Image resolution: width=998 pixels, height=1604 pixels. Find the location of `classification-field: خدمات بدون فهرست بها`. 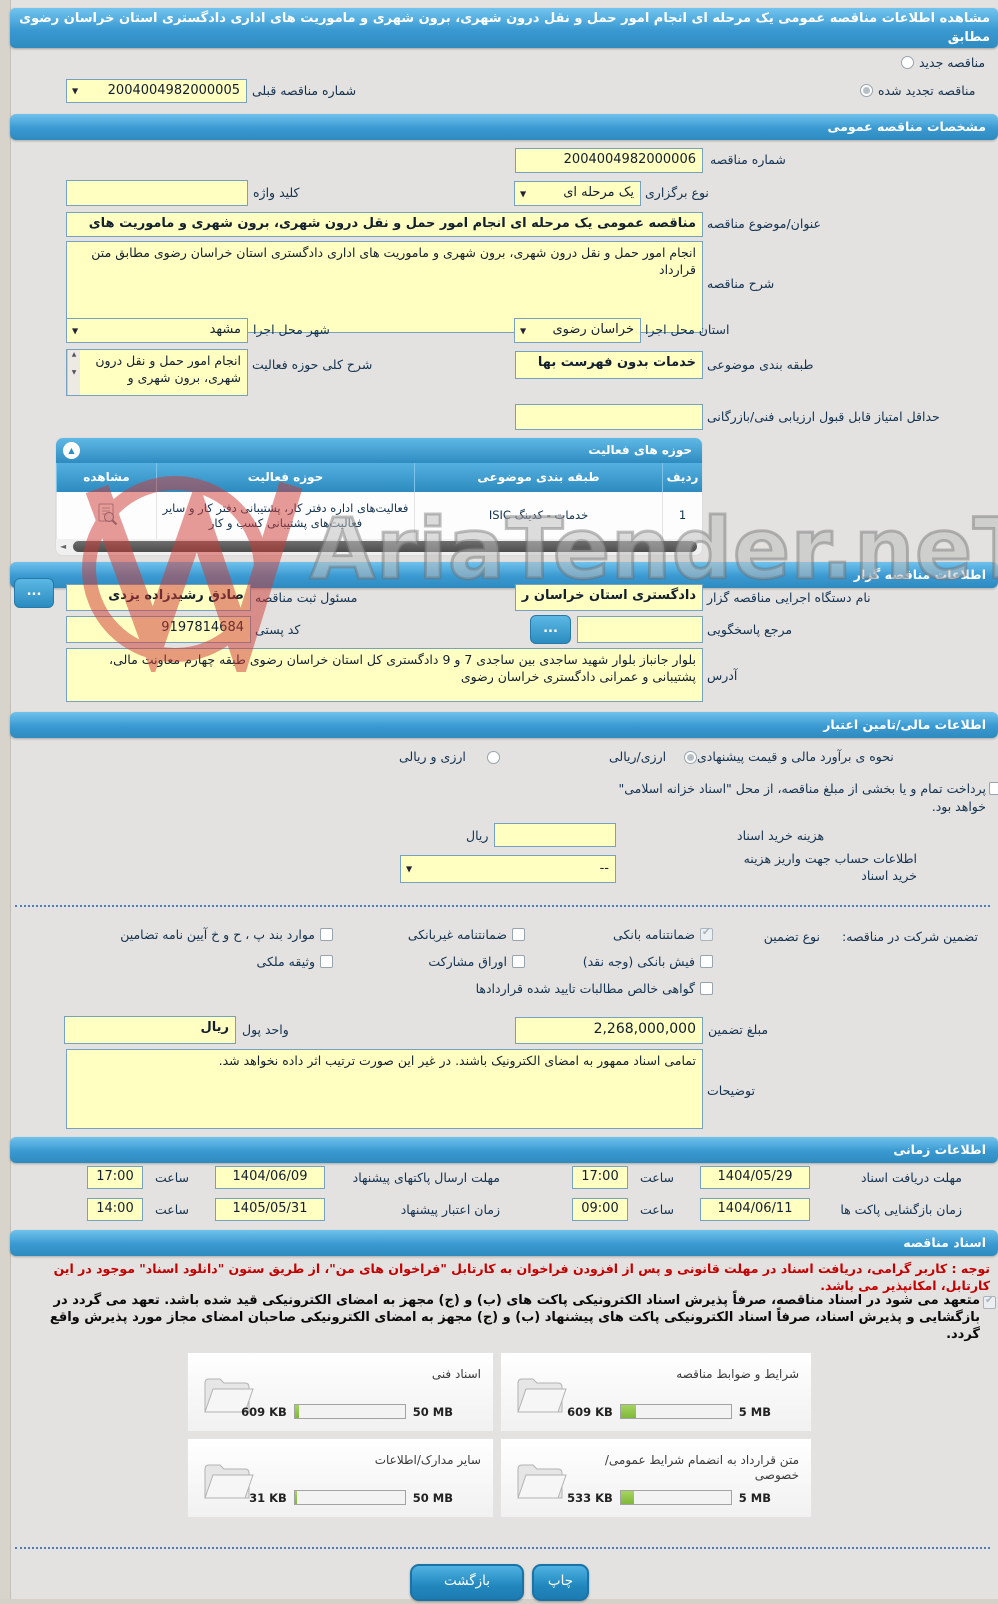

classification-field: خدمات بدون فهرست بها is located at coordinates (609, 365).